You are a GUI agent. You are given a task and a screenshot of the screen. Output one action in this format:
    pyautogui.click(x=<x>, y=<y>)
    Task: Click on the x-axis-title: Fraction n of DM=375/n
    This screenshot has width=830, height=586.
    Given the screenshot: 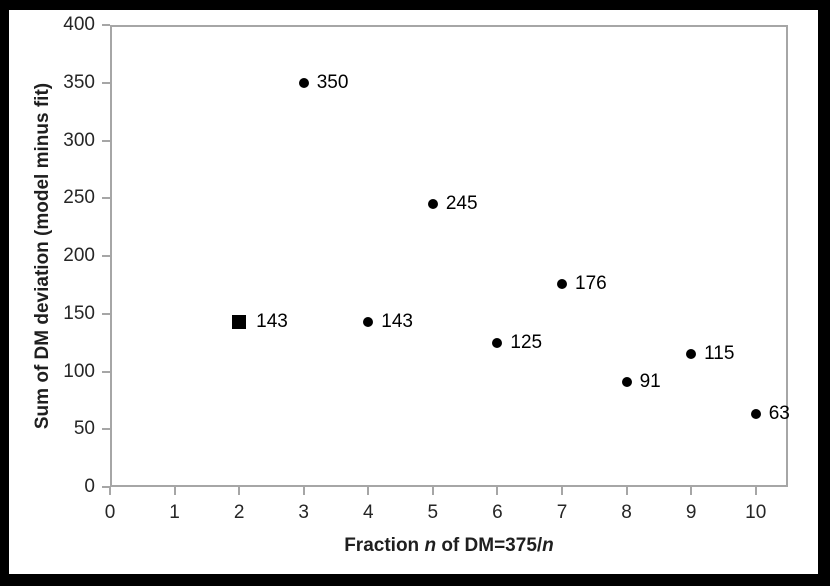 What is the action you would take?
    pyautogui.click(x=449, y=546)
    